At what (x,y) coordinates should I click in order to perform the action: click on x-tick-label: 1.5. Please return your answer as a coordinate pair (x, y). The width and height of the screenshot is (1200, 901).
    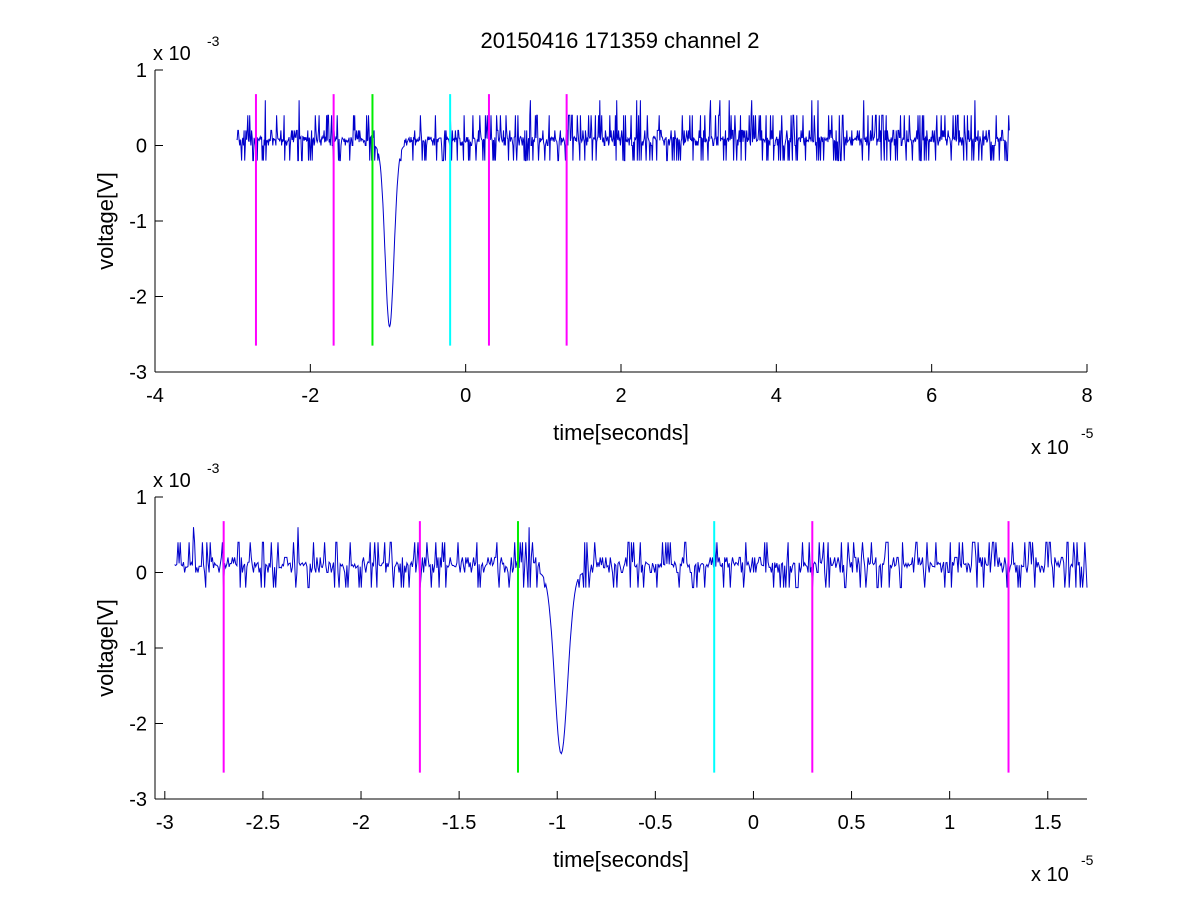
    Looking at the image, I should click on (1048, 823).